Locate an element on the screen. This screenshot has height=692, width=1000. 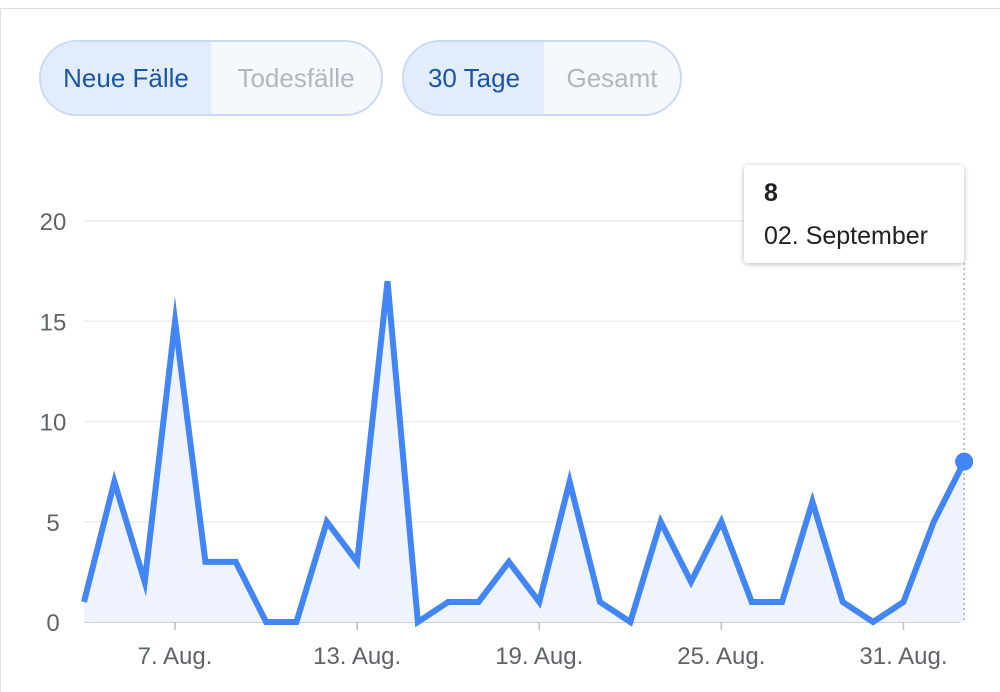
range-toggle-group: 30 Tage Gesamt is located at coordinates (542, 78).